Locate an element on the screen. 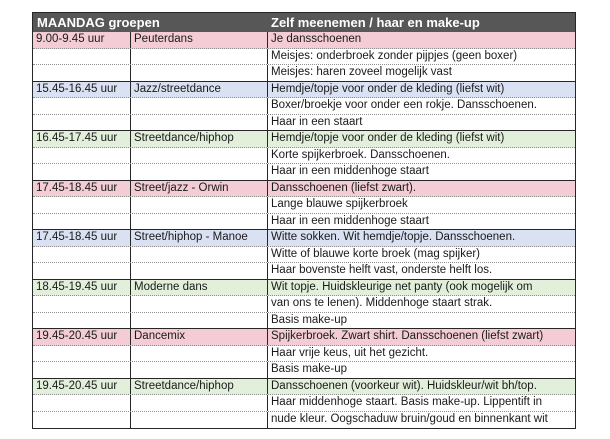 The width and height of the screenshot is (610, 439). item-cell: Korte spijkerbroek. Dansschoenen. is located at coordinates (360, 154).